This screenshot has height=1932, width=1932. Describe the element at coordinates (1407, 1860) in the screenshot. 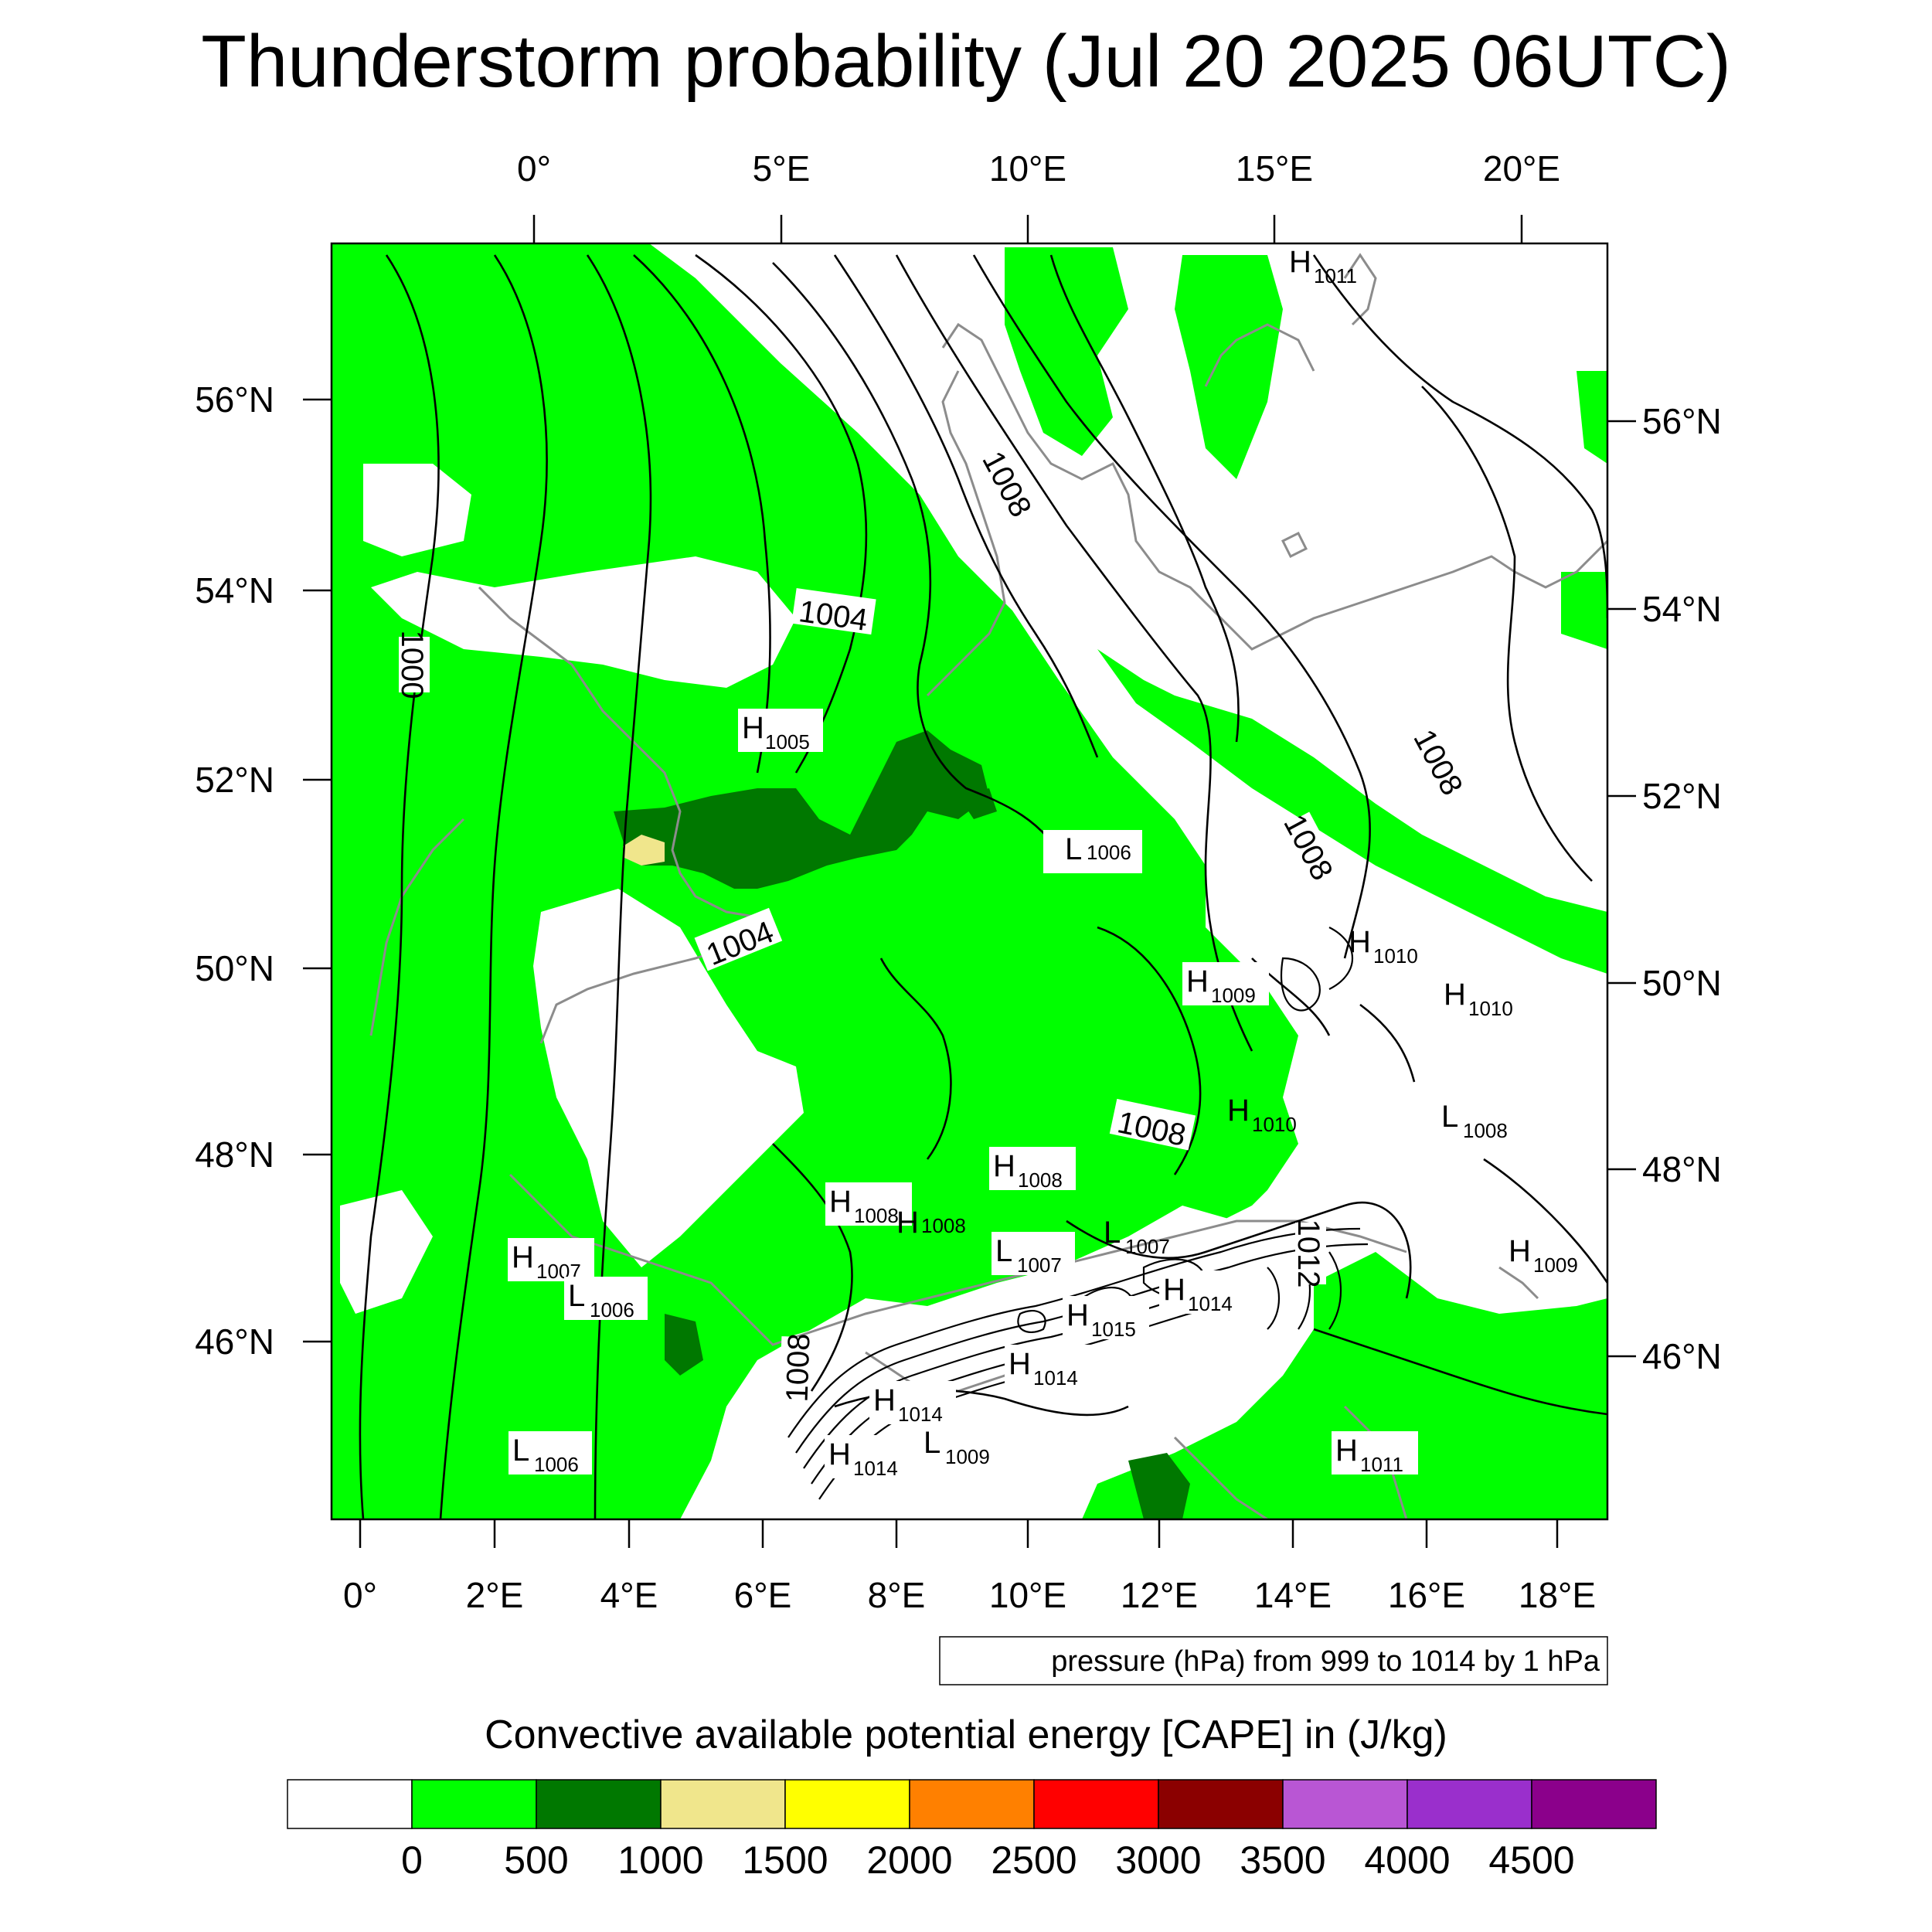

I see `colorbar-label: 4000` at that location.